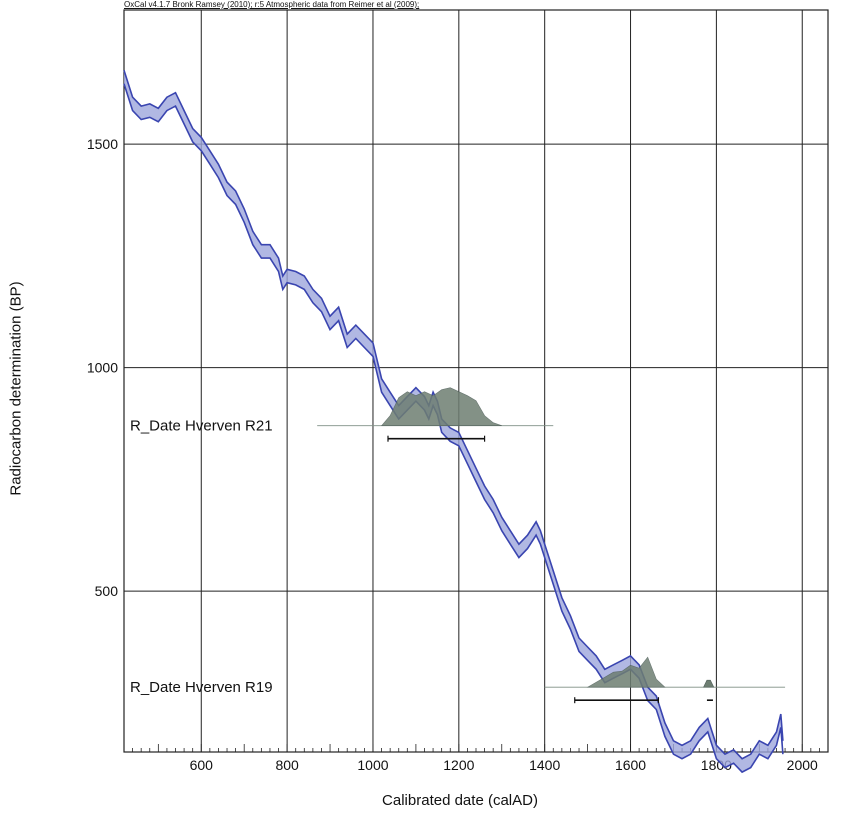  I want to click on x-tick-label: 800, so click(287, 765).